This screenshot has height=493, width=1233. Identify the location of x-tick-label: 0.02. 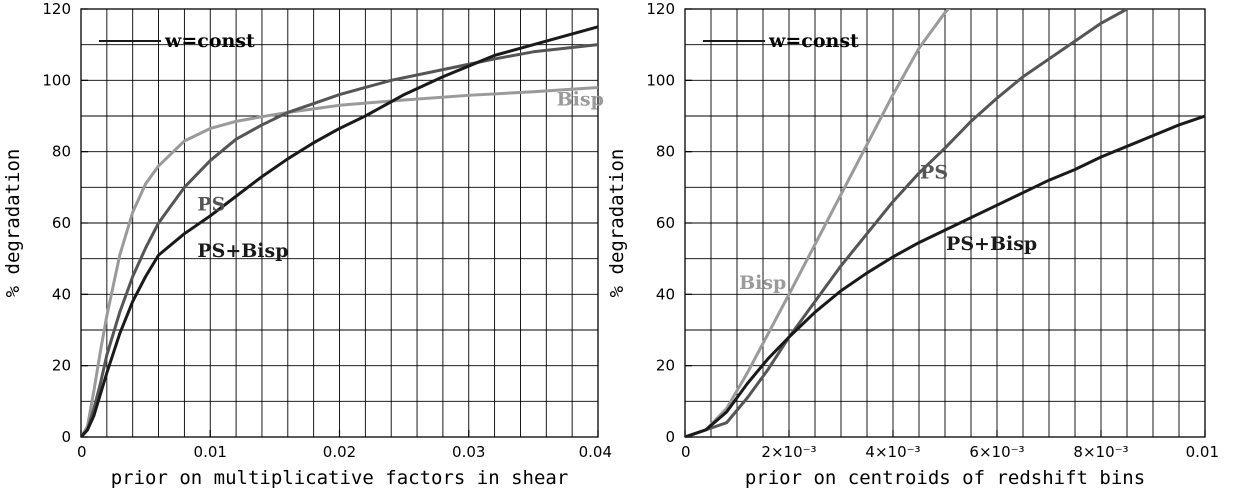
(339, 452).